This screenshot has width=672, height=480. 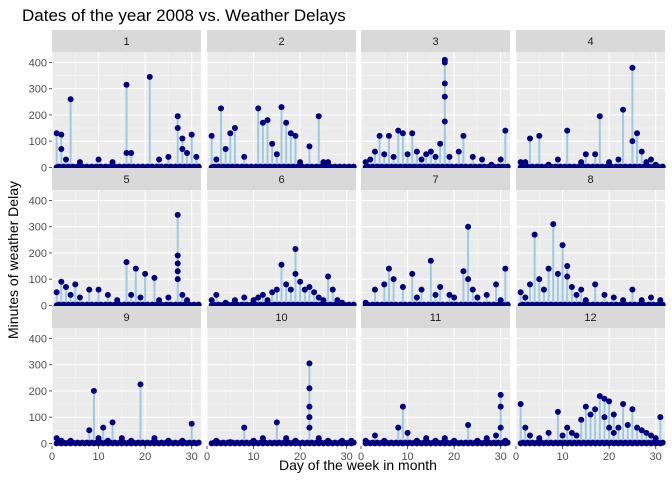 What do you see at coordinates (281, 100) in the screenshot?
I see `facet-panel-2: 2` at bounding box center [281, 100].